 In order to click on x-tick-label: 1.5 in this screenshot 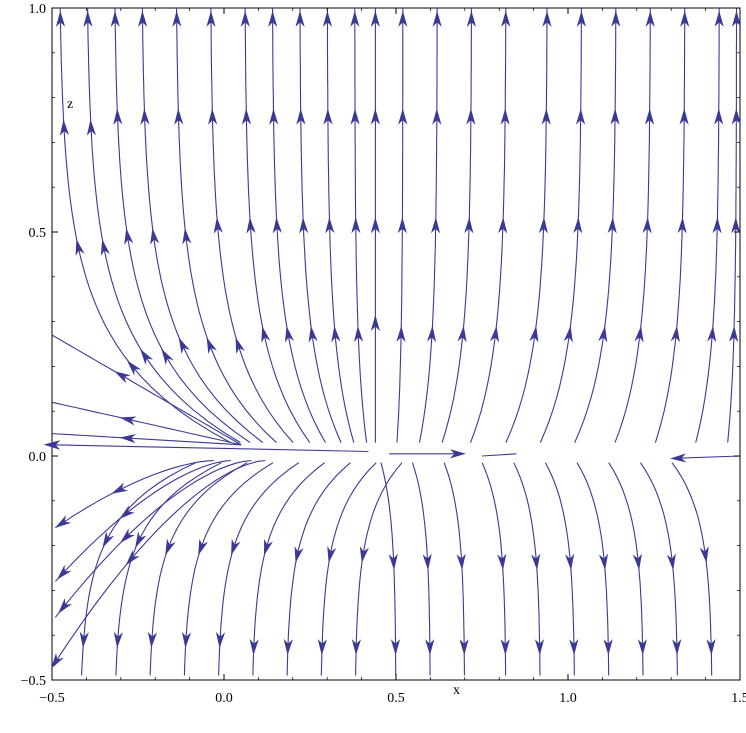, I will do `click(738, 698)`.